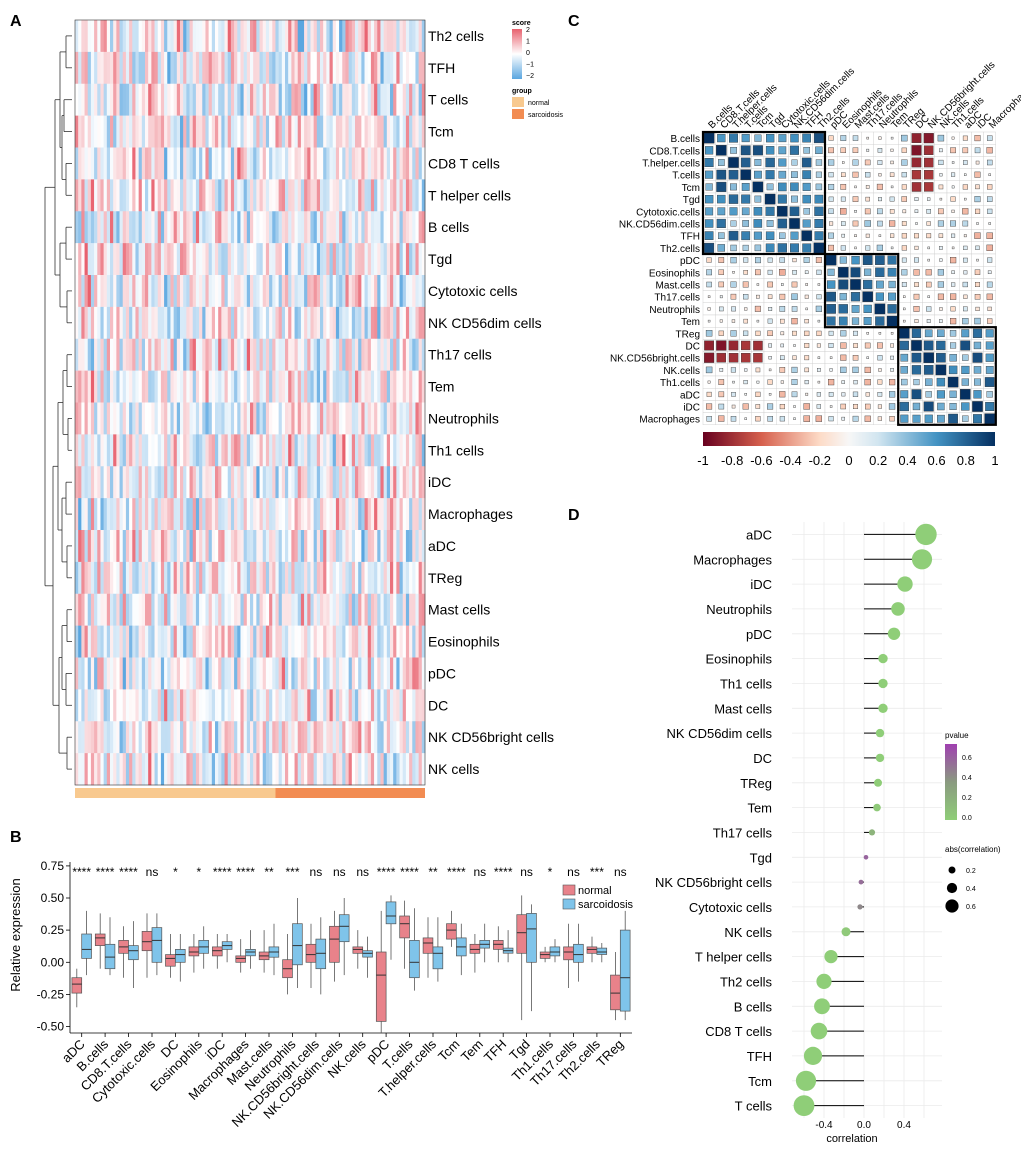  I want to click on heatmap-row-label: Tcm, so click(441, 132).